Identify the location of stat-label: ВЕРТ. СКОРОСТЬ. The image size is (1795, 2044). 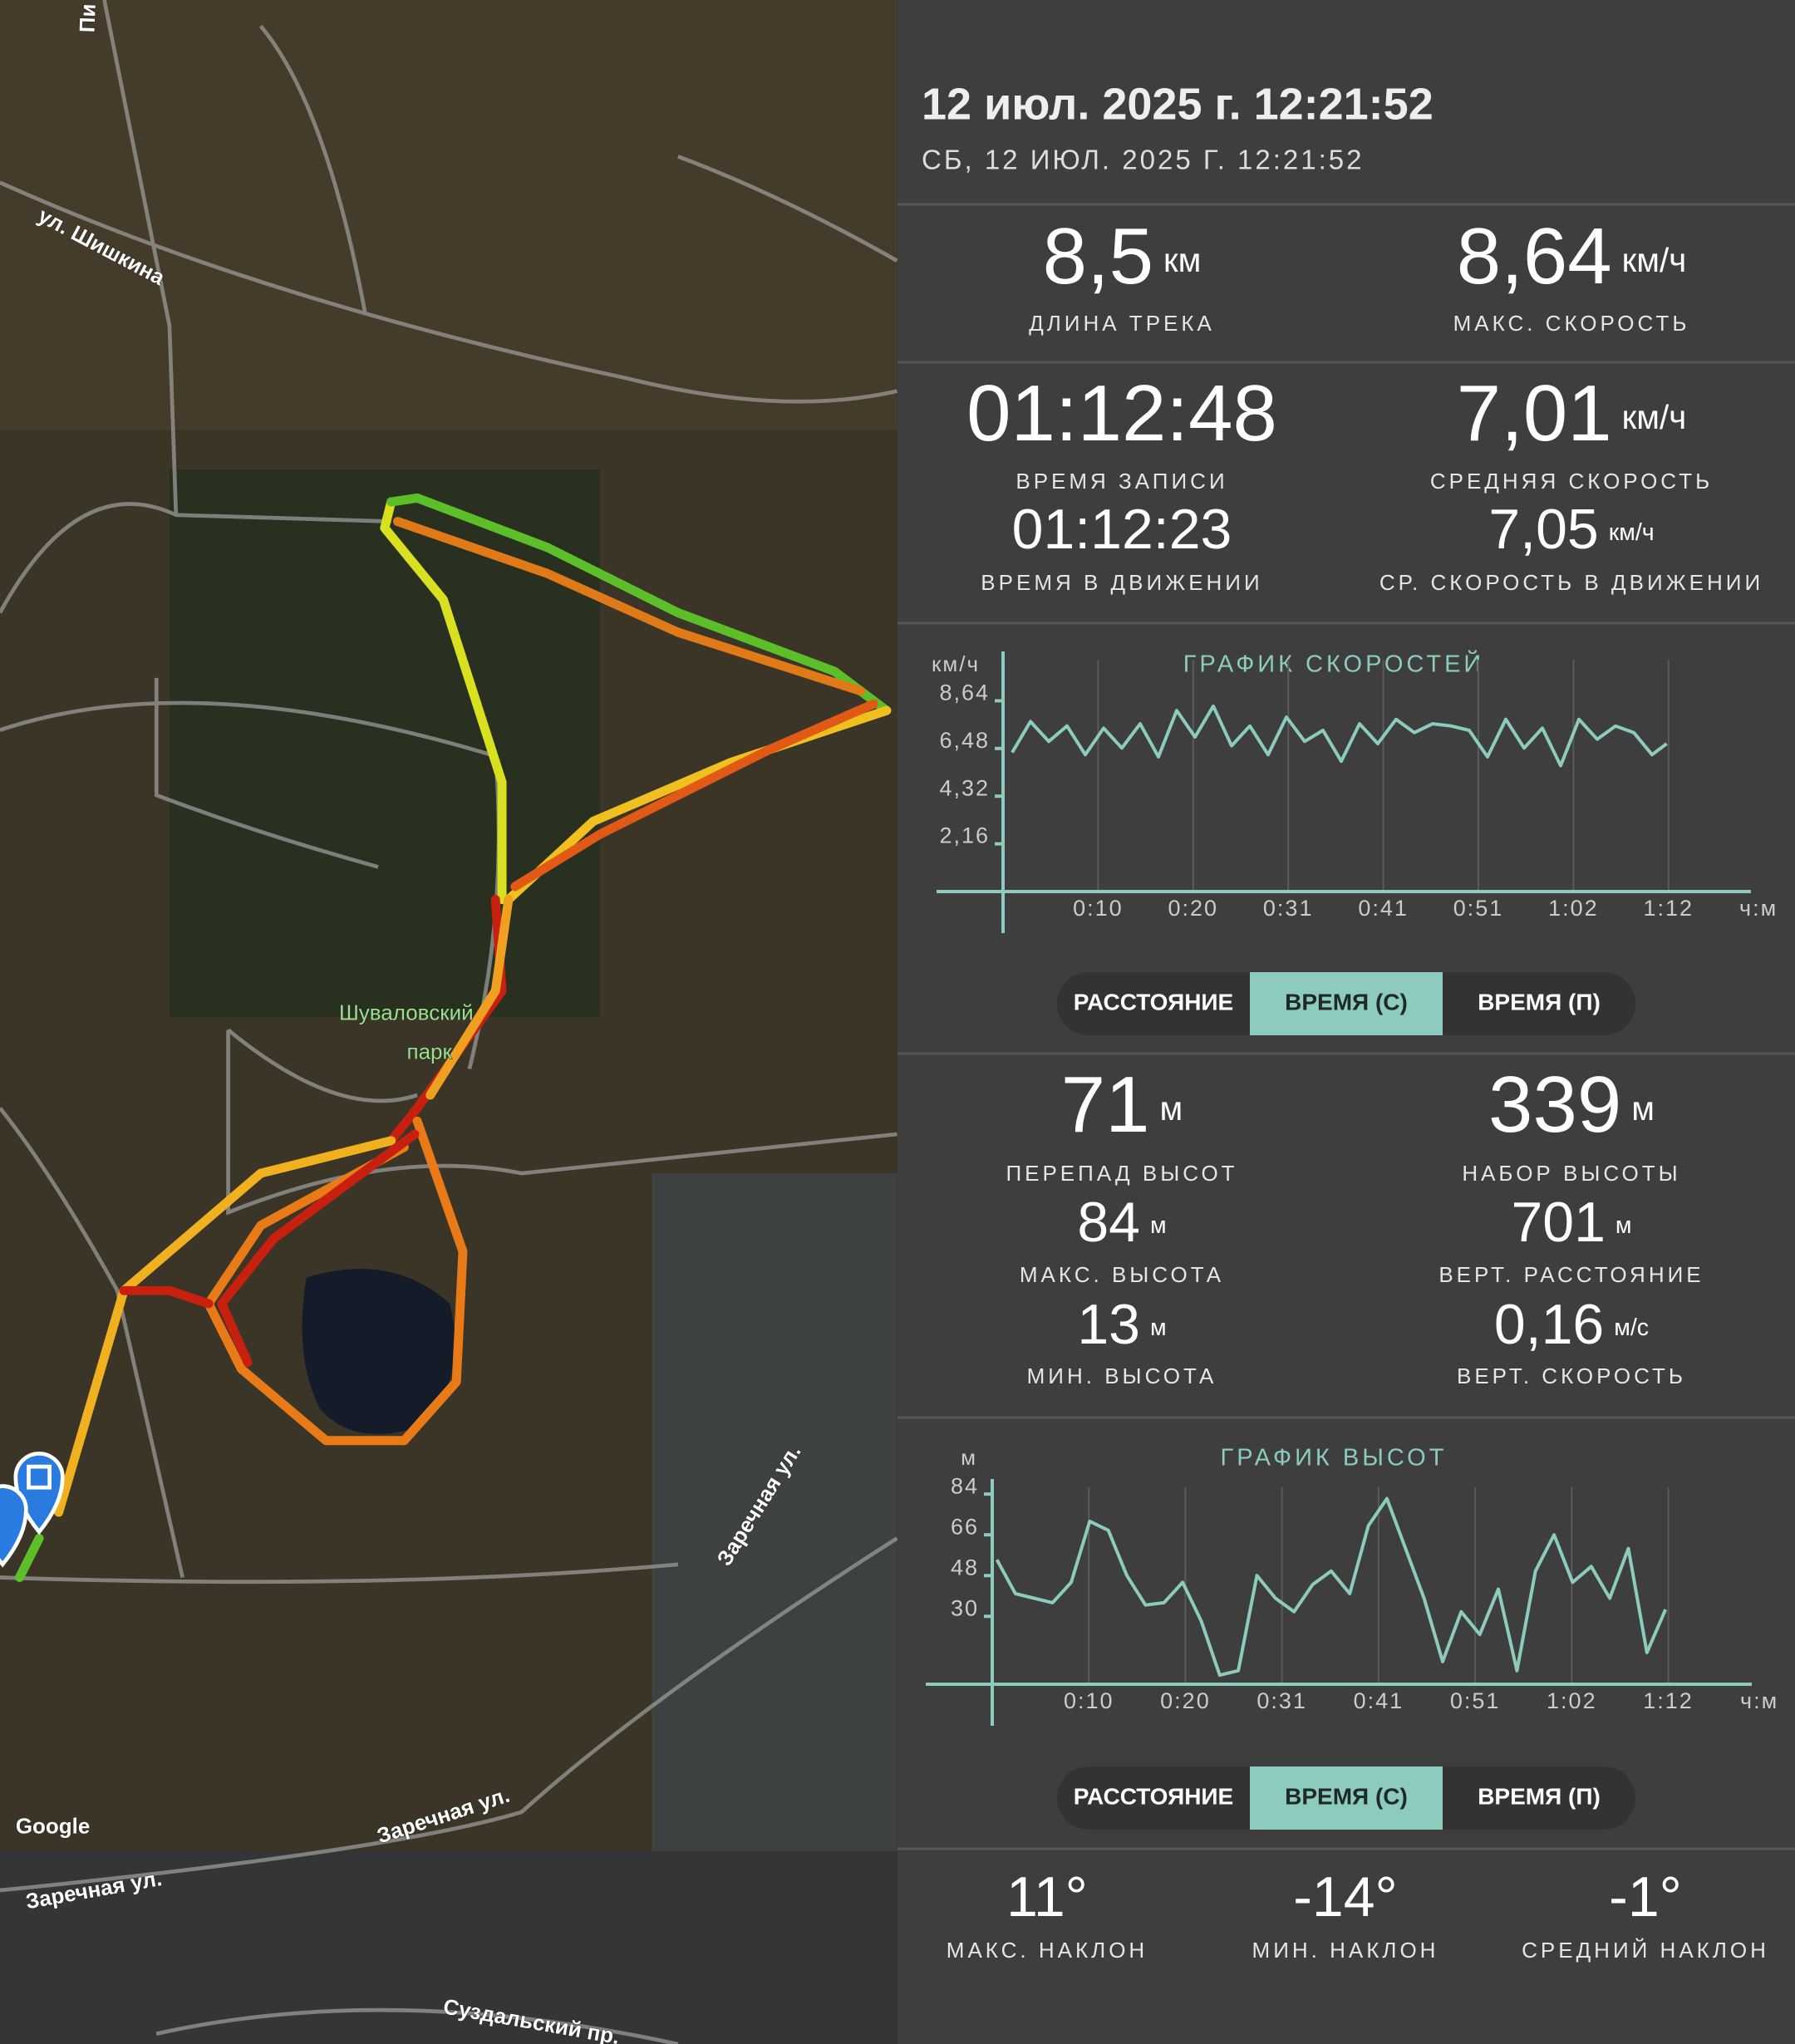
(1571, 1375).